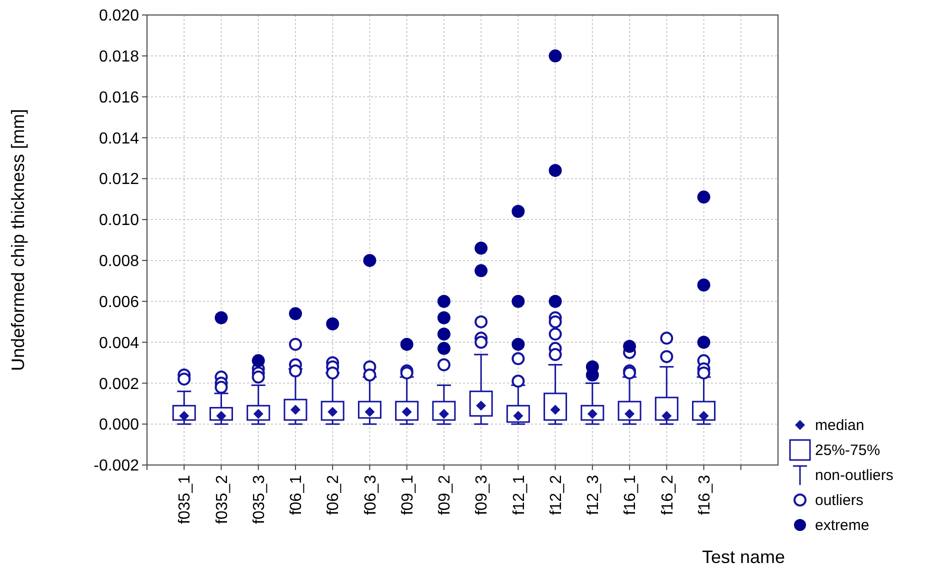  What do you see at coordinates (119, 221) in the screenshot?
I see `y-tick-label: 0.010` at bounding box center [119, 221].